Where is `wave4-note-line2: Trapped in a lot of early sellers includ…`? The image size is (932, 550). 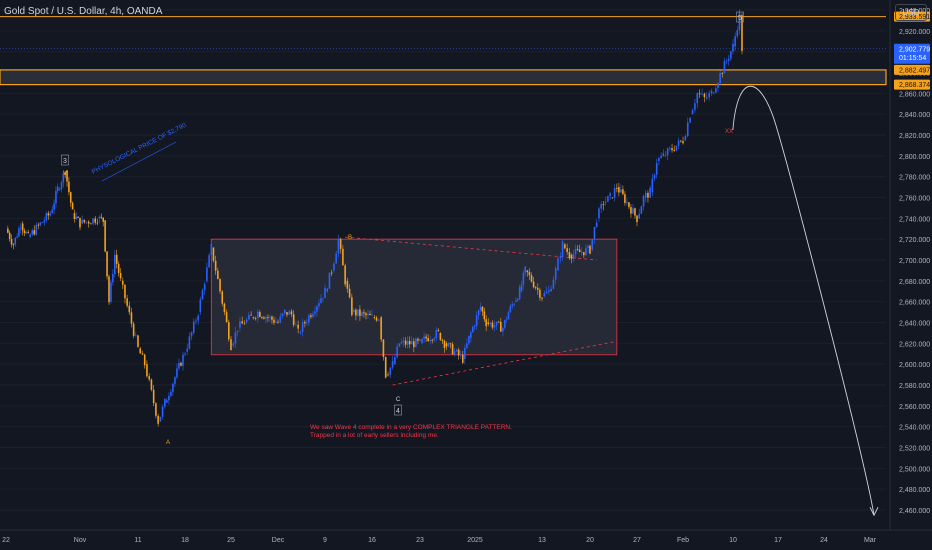
wave4-note-line2: Trapped in a lot of early sellers includ… is located at coordinates (374, 435).